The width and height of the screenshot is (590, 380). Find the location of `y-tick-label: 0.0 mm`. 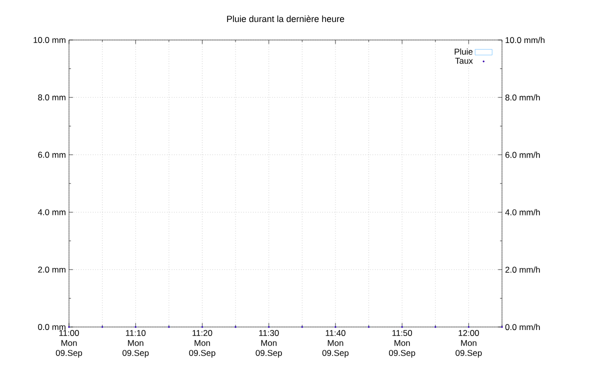

y-tick-label: 0.0 mm is located at coordinates (52, 327).